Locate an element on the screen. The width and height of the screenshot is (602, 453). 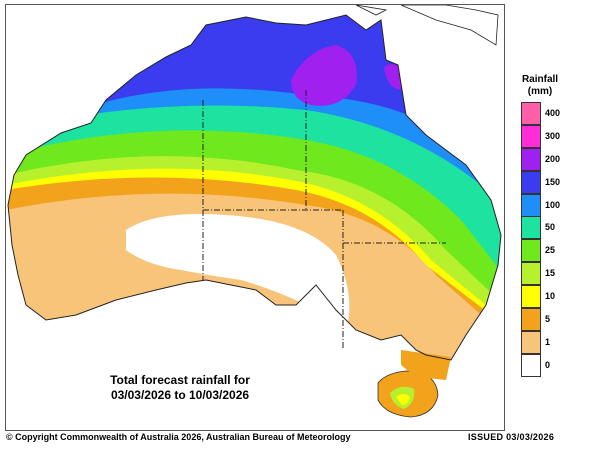
new-guinea is located at coordinates (427, 25).